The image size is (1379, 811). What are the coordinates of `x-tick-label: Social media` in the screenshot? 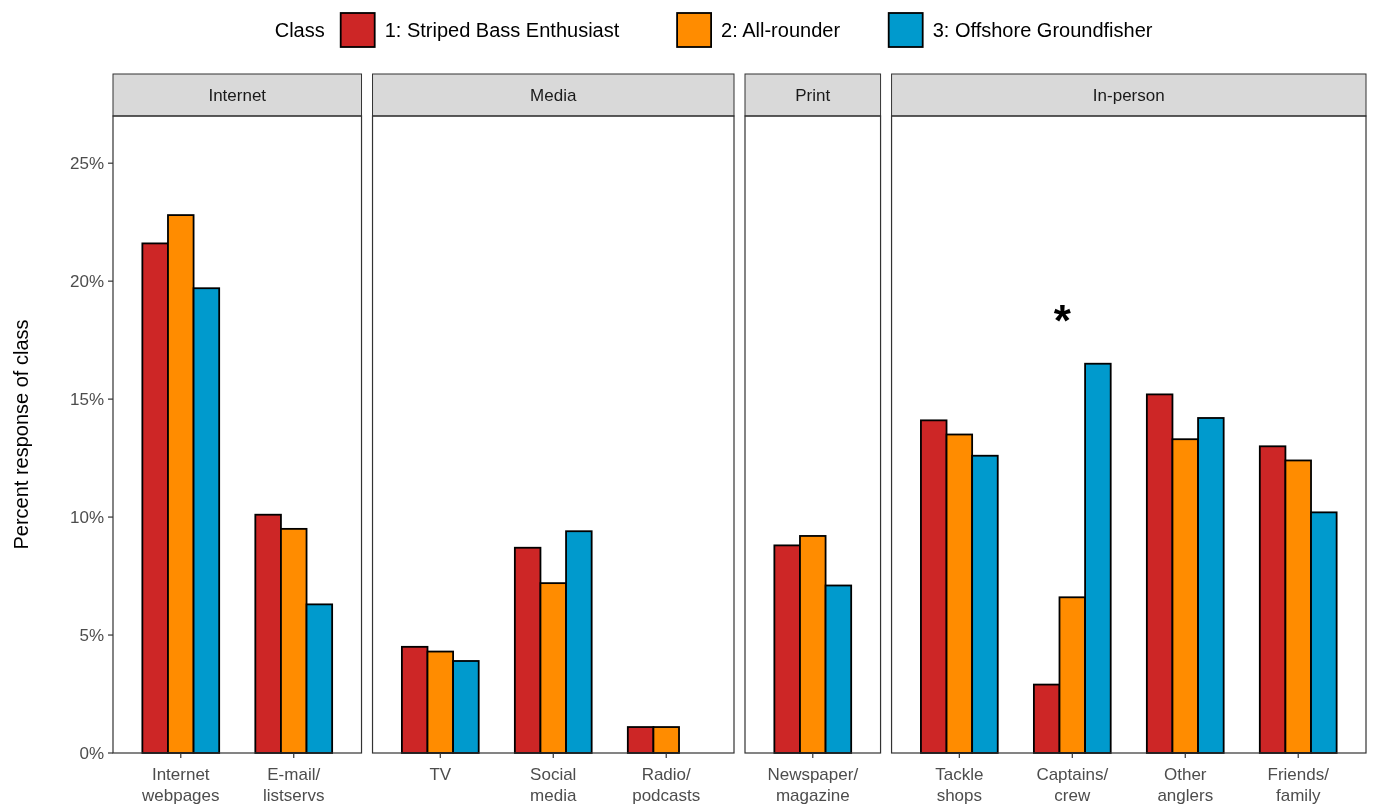 It's located at (553, 785).